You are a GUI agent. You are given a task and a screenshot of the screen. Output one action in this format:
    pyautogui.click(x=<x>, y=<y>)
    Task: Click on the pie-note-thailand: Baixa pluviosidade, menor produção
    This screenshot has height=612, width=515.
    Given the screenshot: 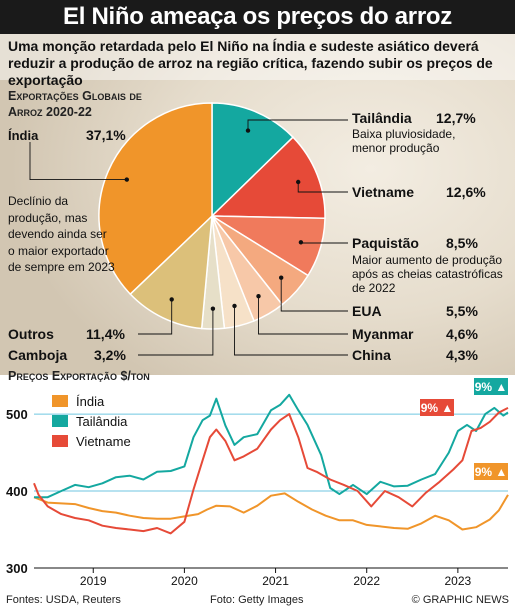 What is the action you would take?
    pyautogui.click(x=404, y=141)
    